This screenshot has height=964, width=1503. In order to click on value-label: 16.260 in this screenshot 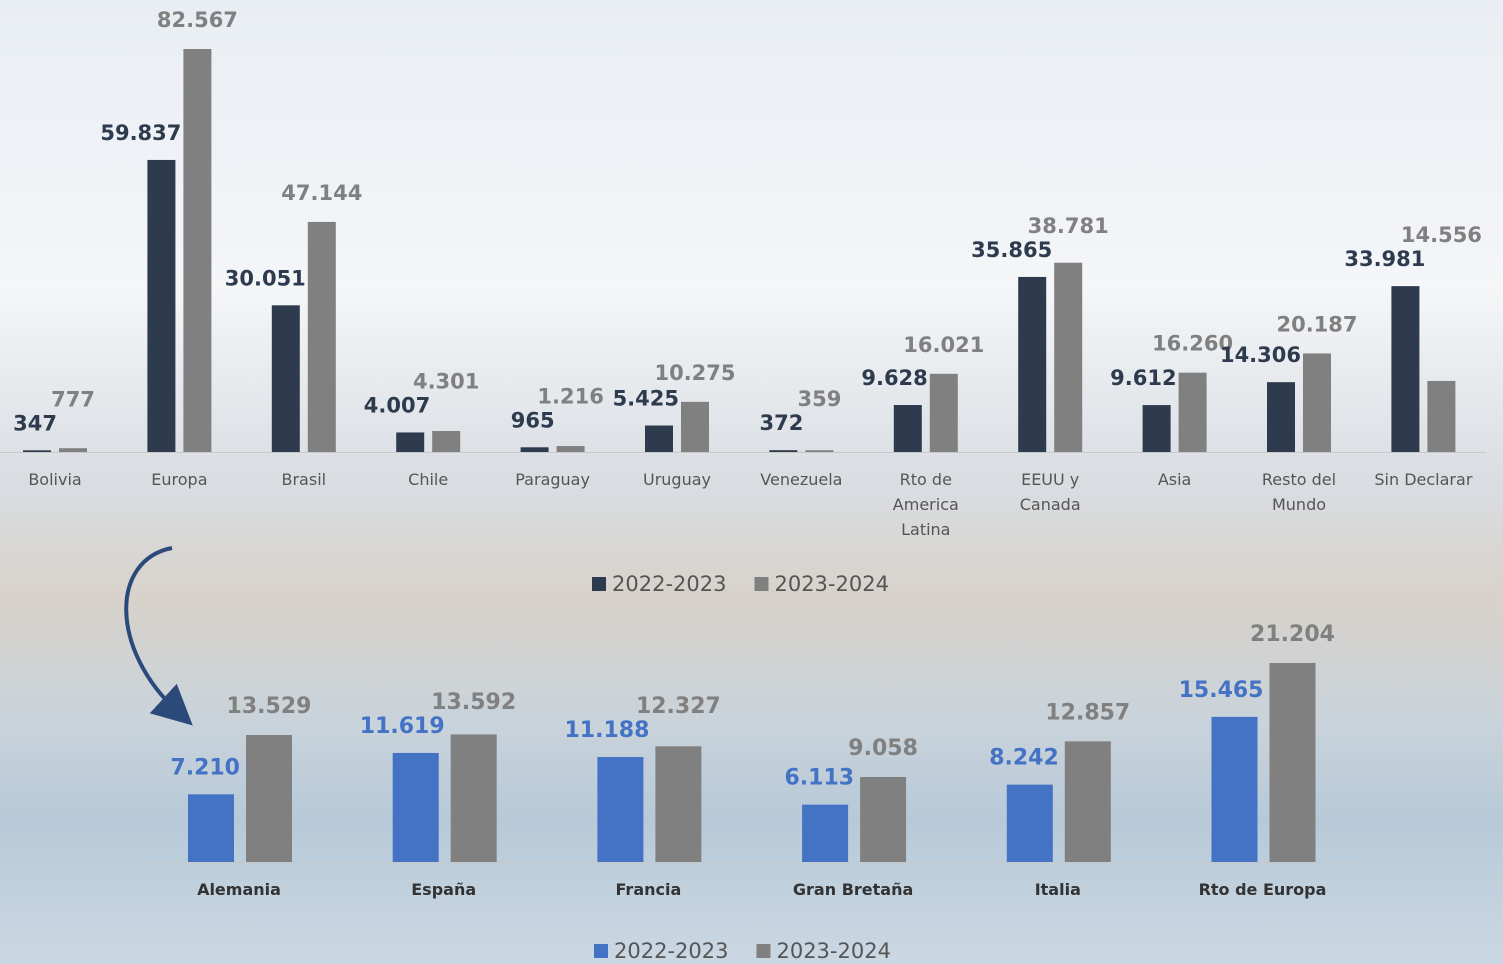, I will do `click(1192, 344)`.